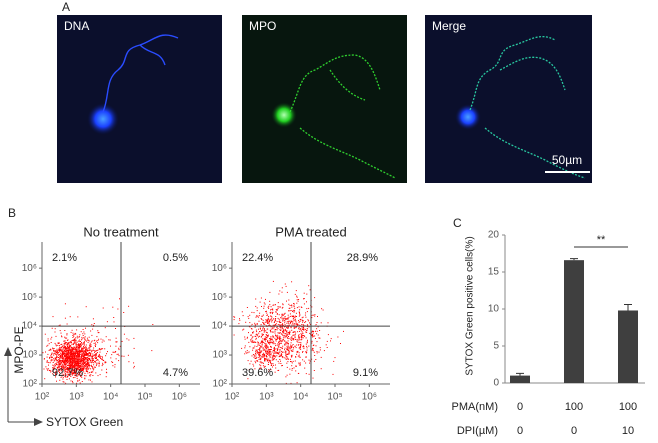  Describe the element at coordinates (362, 258) in the screenshot. I see `quadrant-label: 28.9%` at that location.